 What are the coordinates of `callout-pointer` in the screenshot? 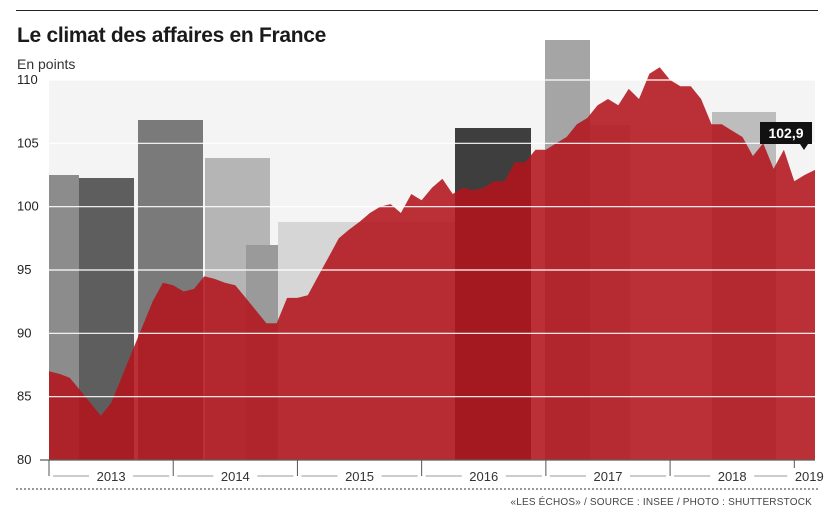 It's located at (804, 147).